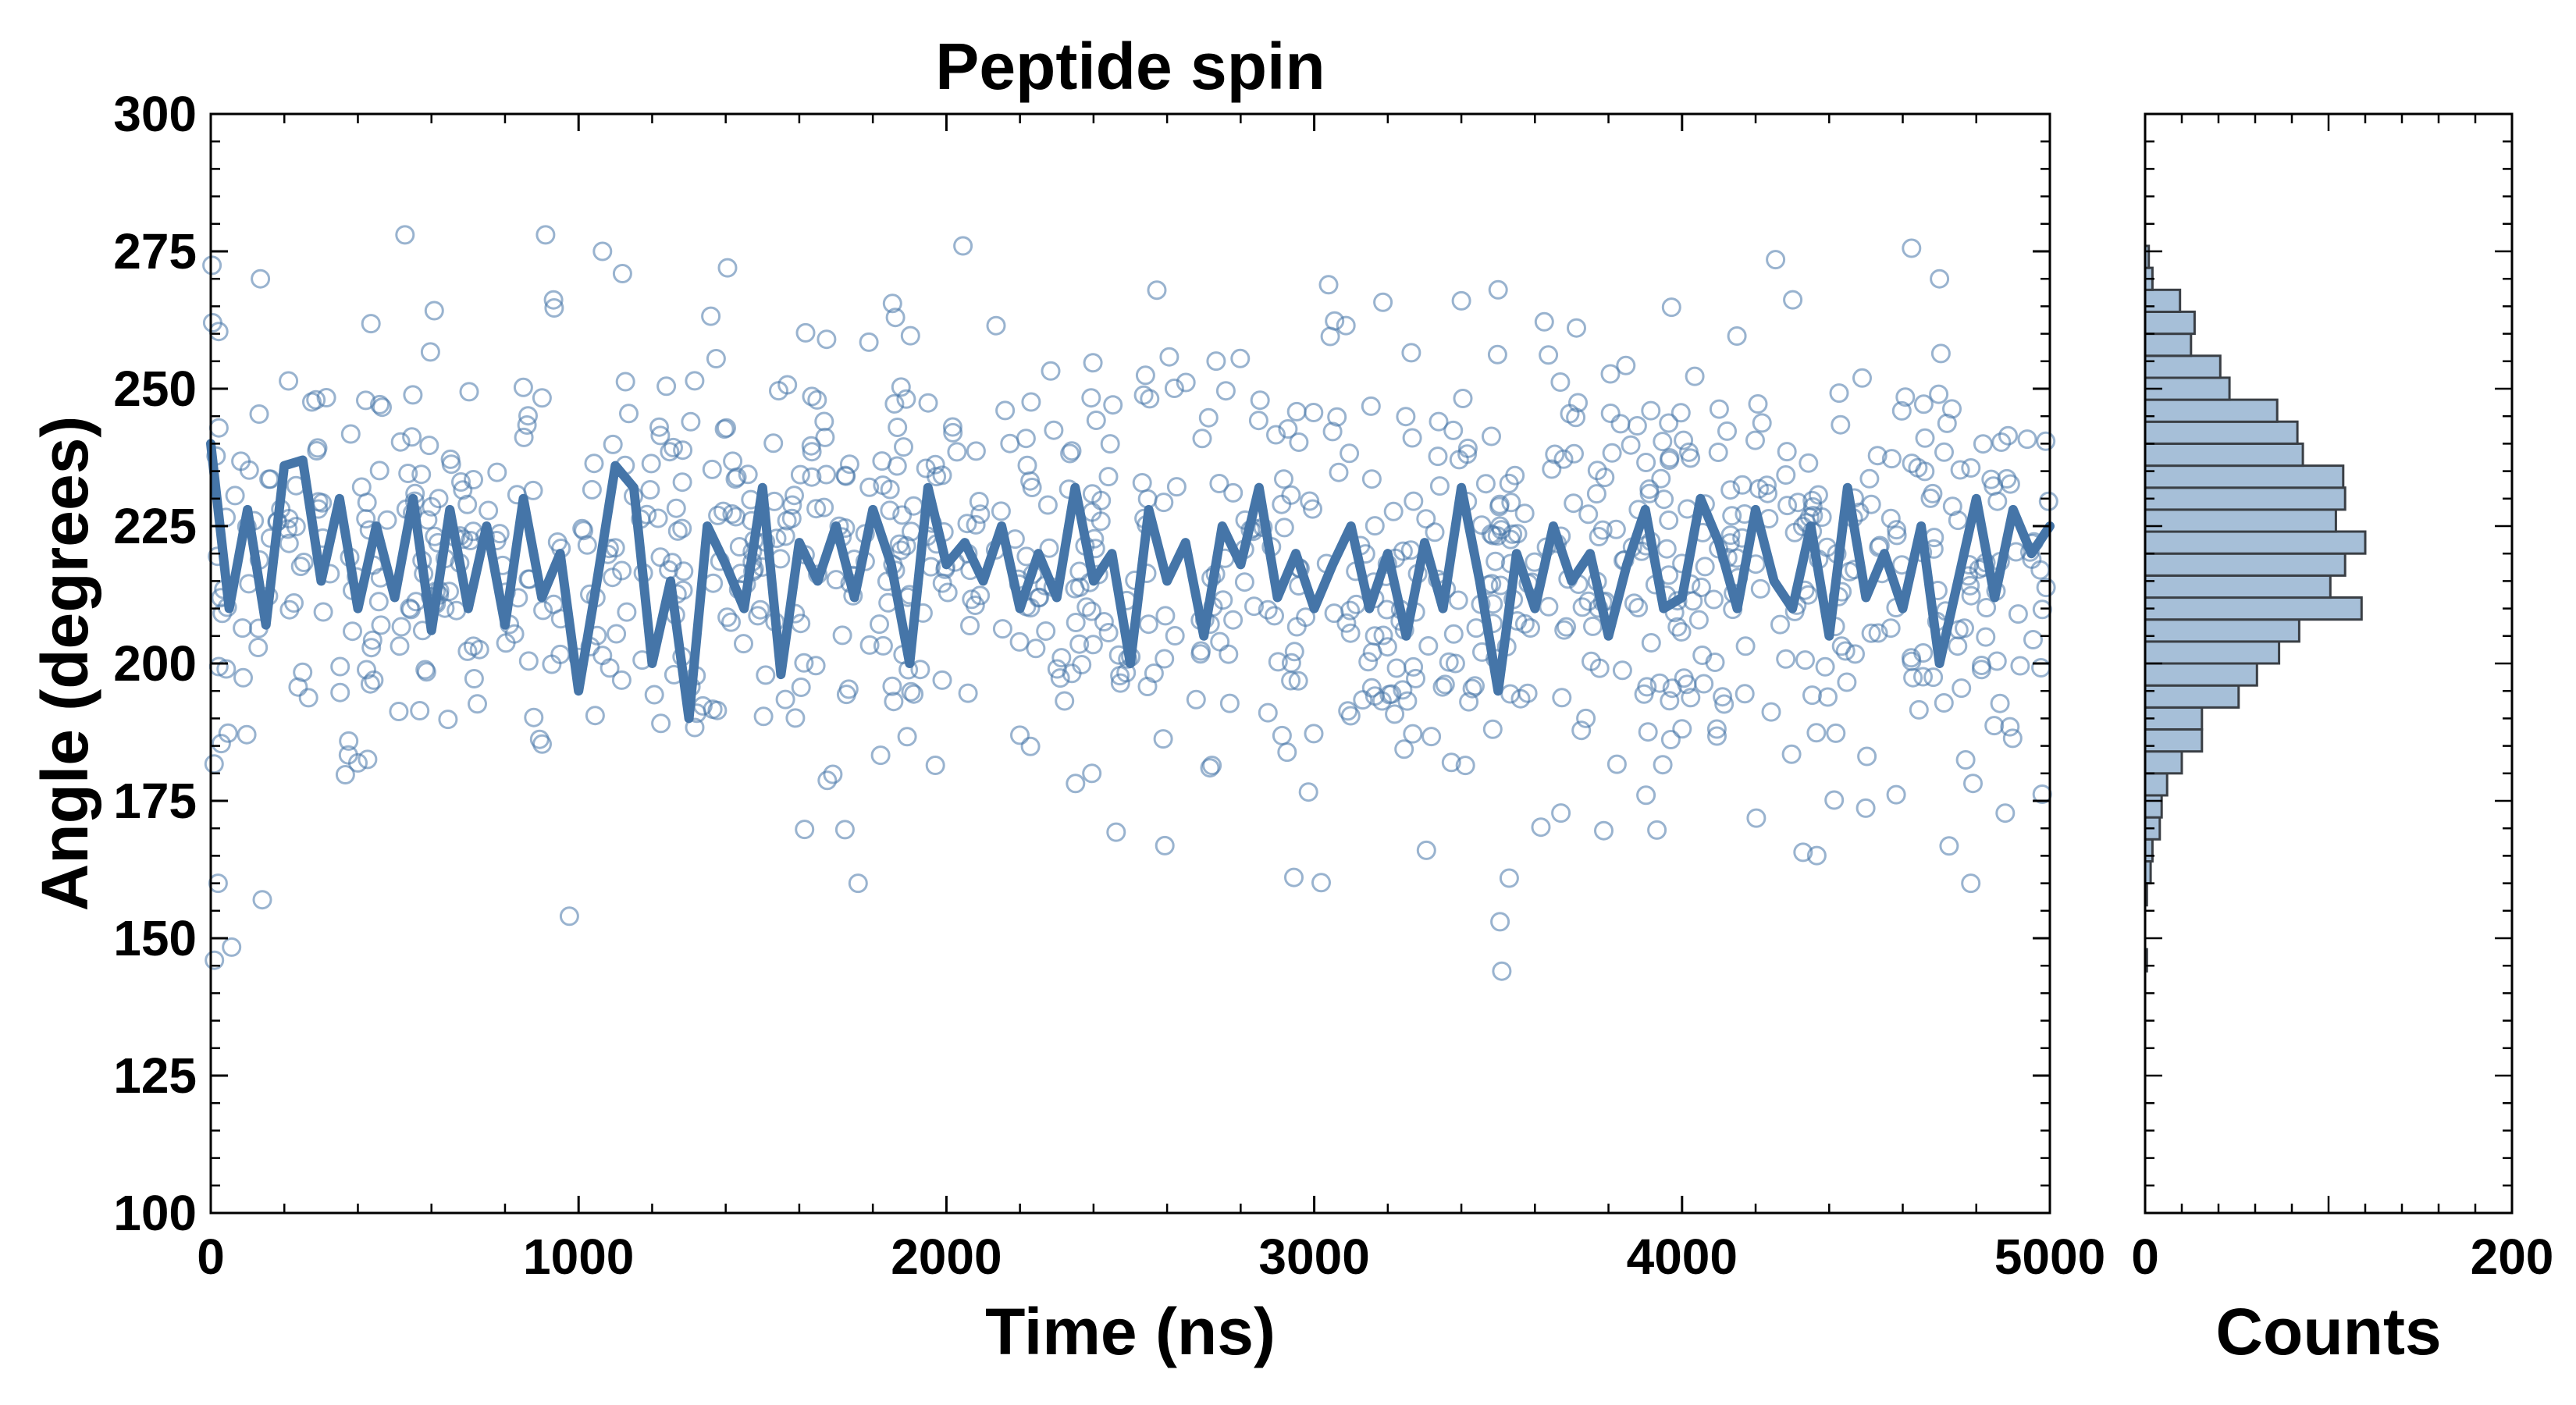 The height and width of the screenshot is (1405, 2576). What do you see at coordinates (1130, 1332) in the screenshot?
I see `x-axis-label: Time (ns)` at bounding box center [1130, 1332].